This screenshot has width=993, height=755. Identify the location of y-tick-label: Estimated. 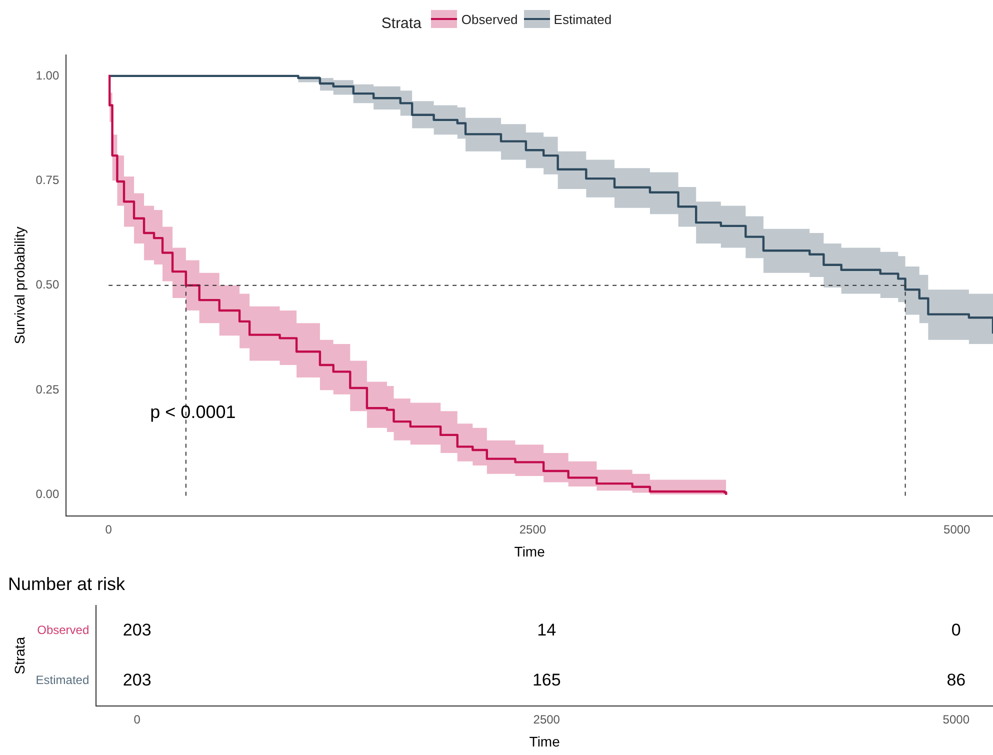
(63, 680).